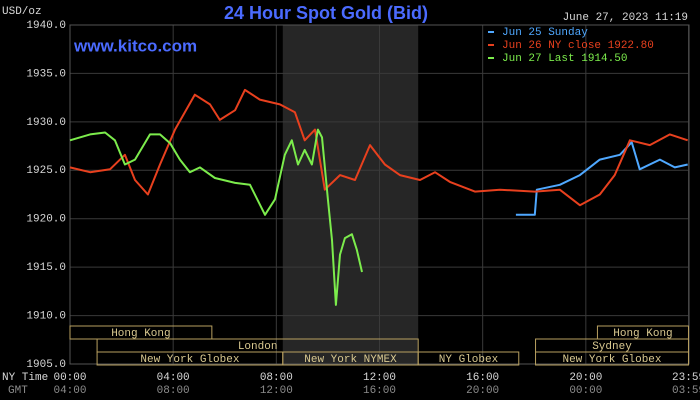 Image resolution: width=700 pixels, height=400 pixels. What do you see at coordinates (18, 391) in the screenshot?
I see `x-row-label: GMT` at bounding box center [18, 391].